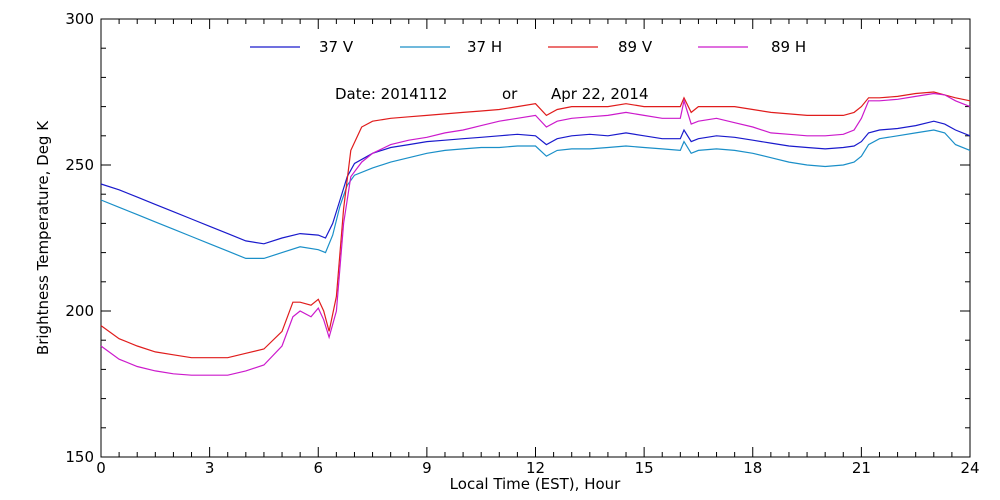 This screenshot has height=500, width=1000. What do you see at coordinates (79, 311) in the screenshot?
I see `y-tick-label: 200` at bounding box center [79, 311].